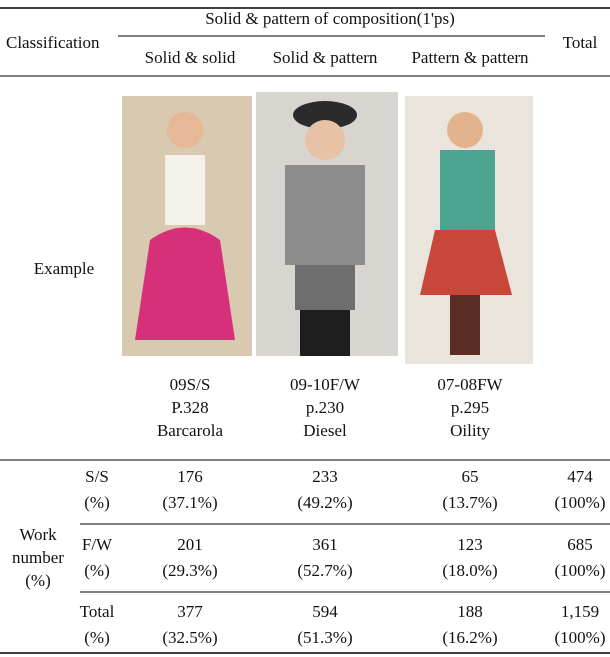 Image resolution: width=610 pixels, height=657 pixels. What do you see at coordinates (190, 430) in the screenshot?
I see `example-caption: Barcarola` at bounding box center [190, 430].